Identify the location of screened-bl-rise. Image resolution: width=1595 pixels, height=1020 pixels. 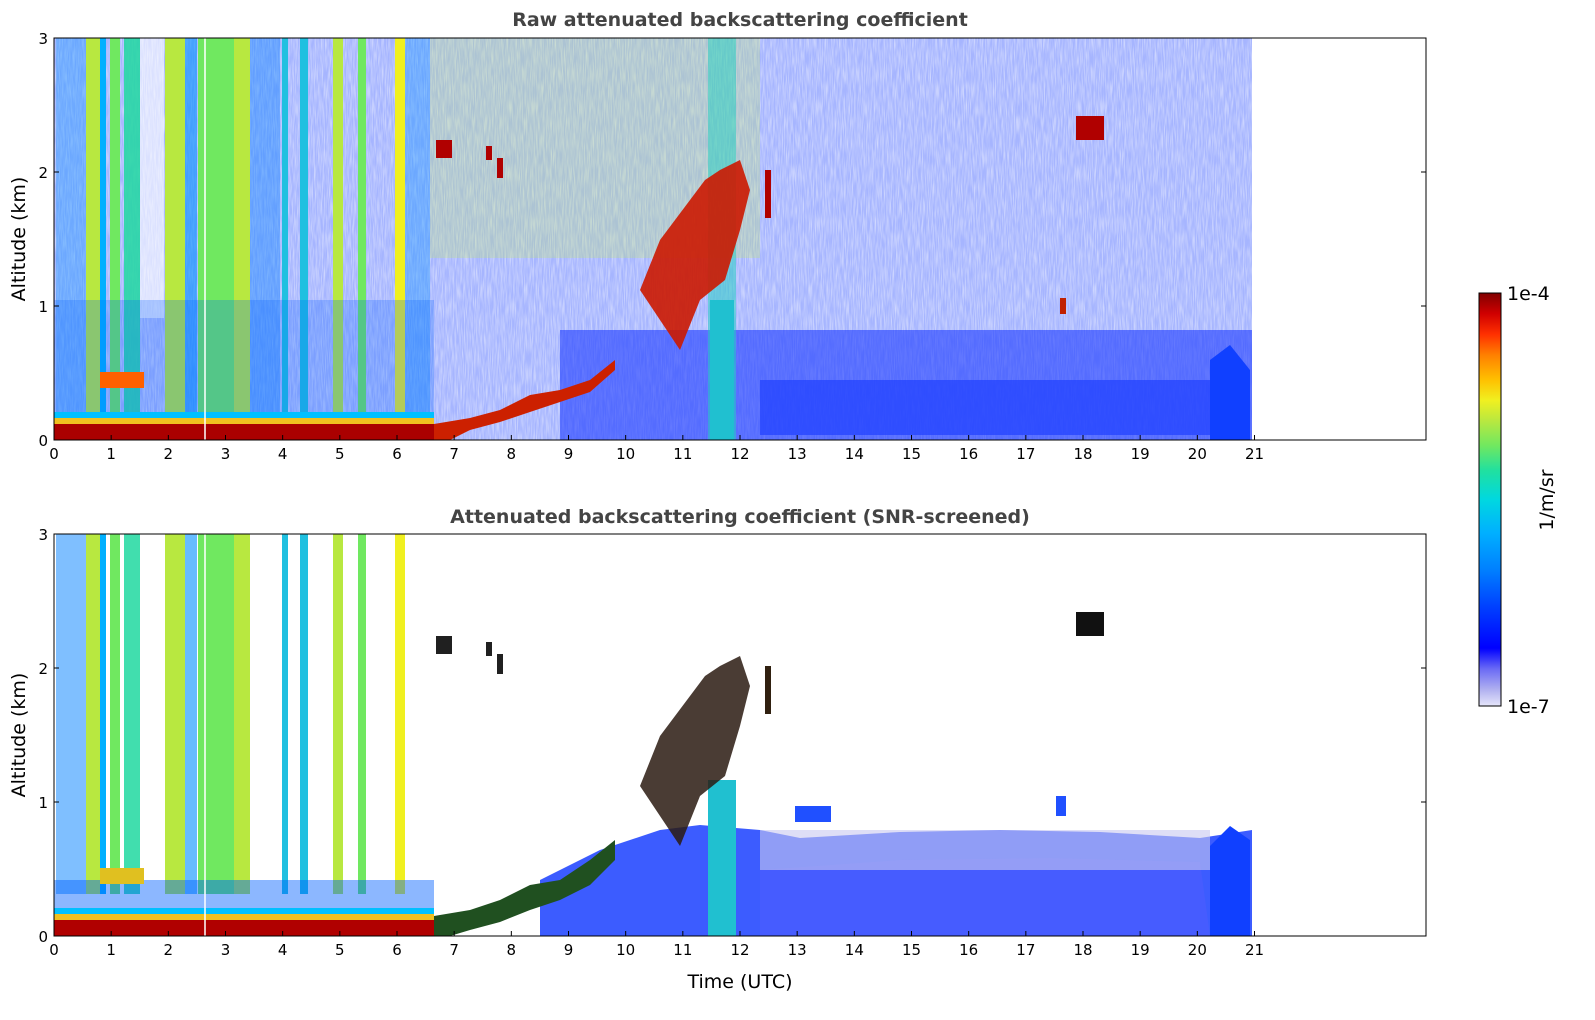
(524, 888).